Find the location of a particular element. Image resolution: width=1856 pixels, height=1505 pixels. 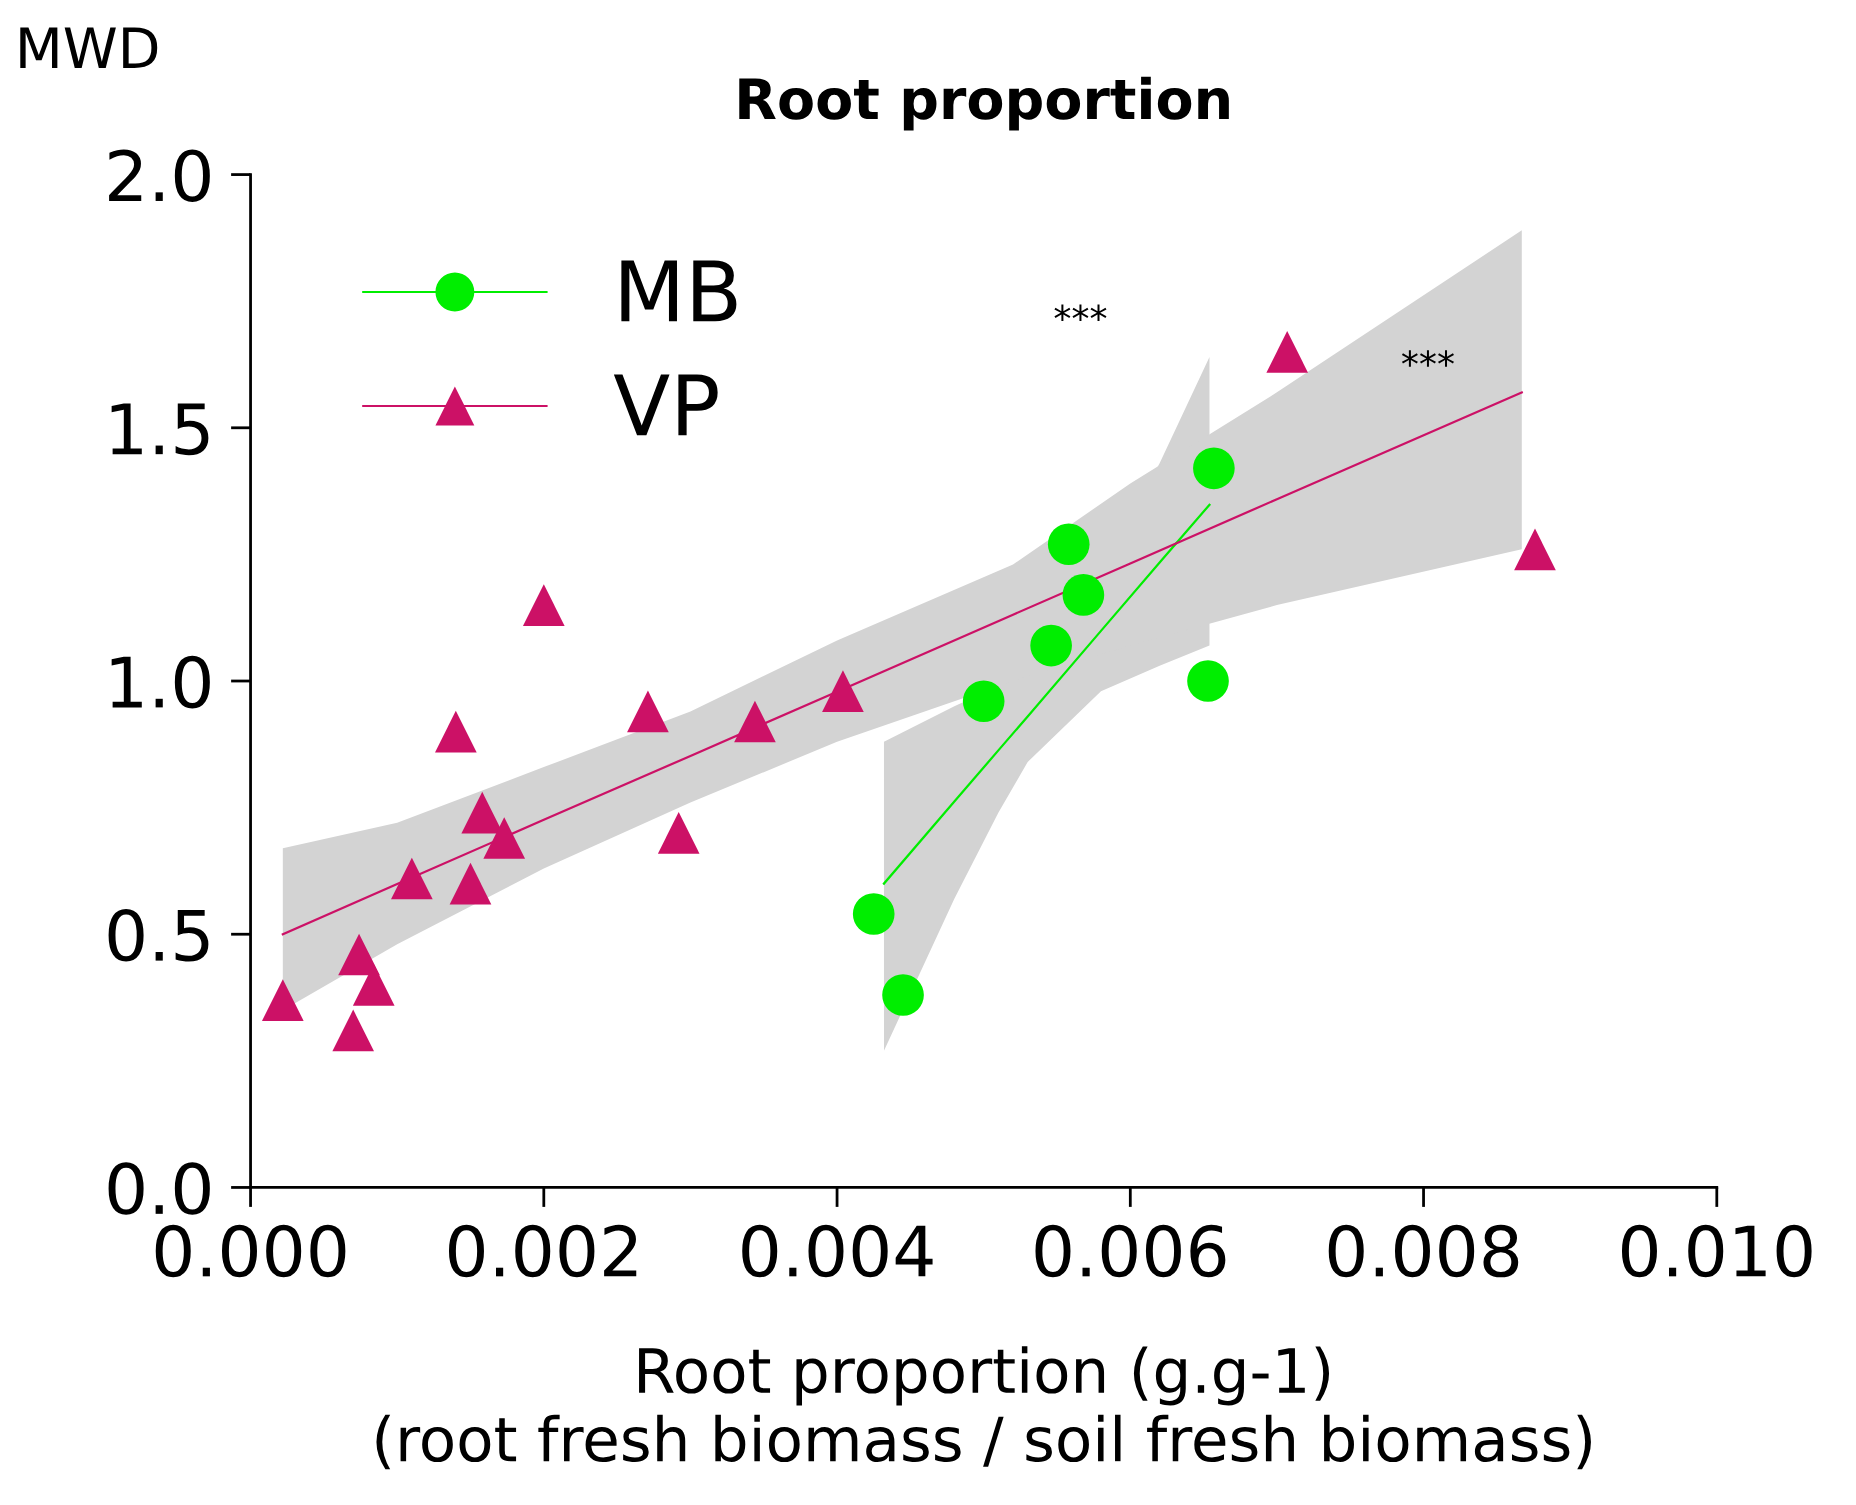

x-tick-label: 0.004 is located at coordinates (837, 1251).